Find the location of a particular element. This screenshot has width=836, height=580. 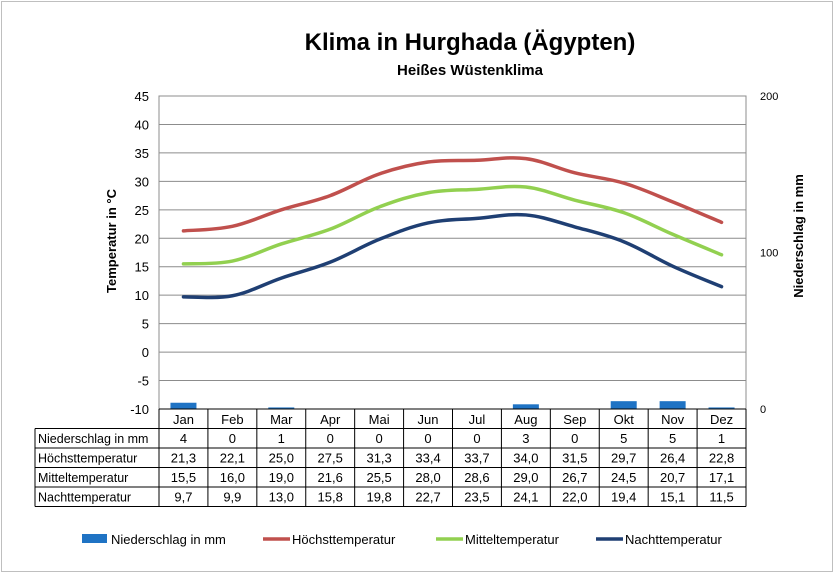

category-label: Jul is located at coordinates (477, 419).